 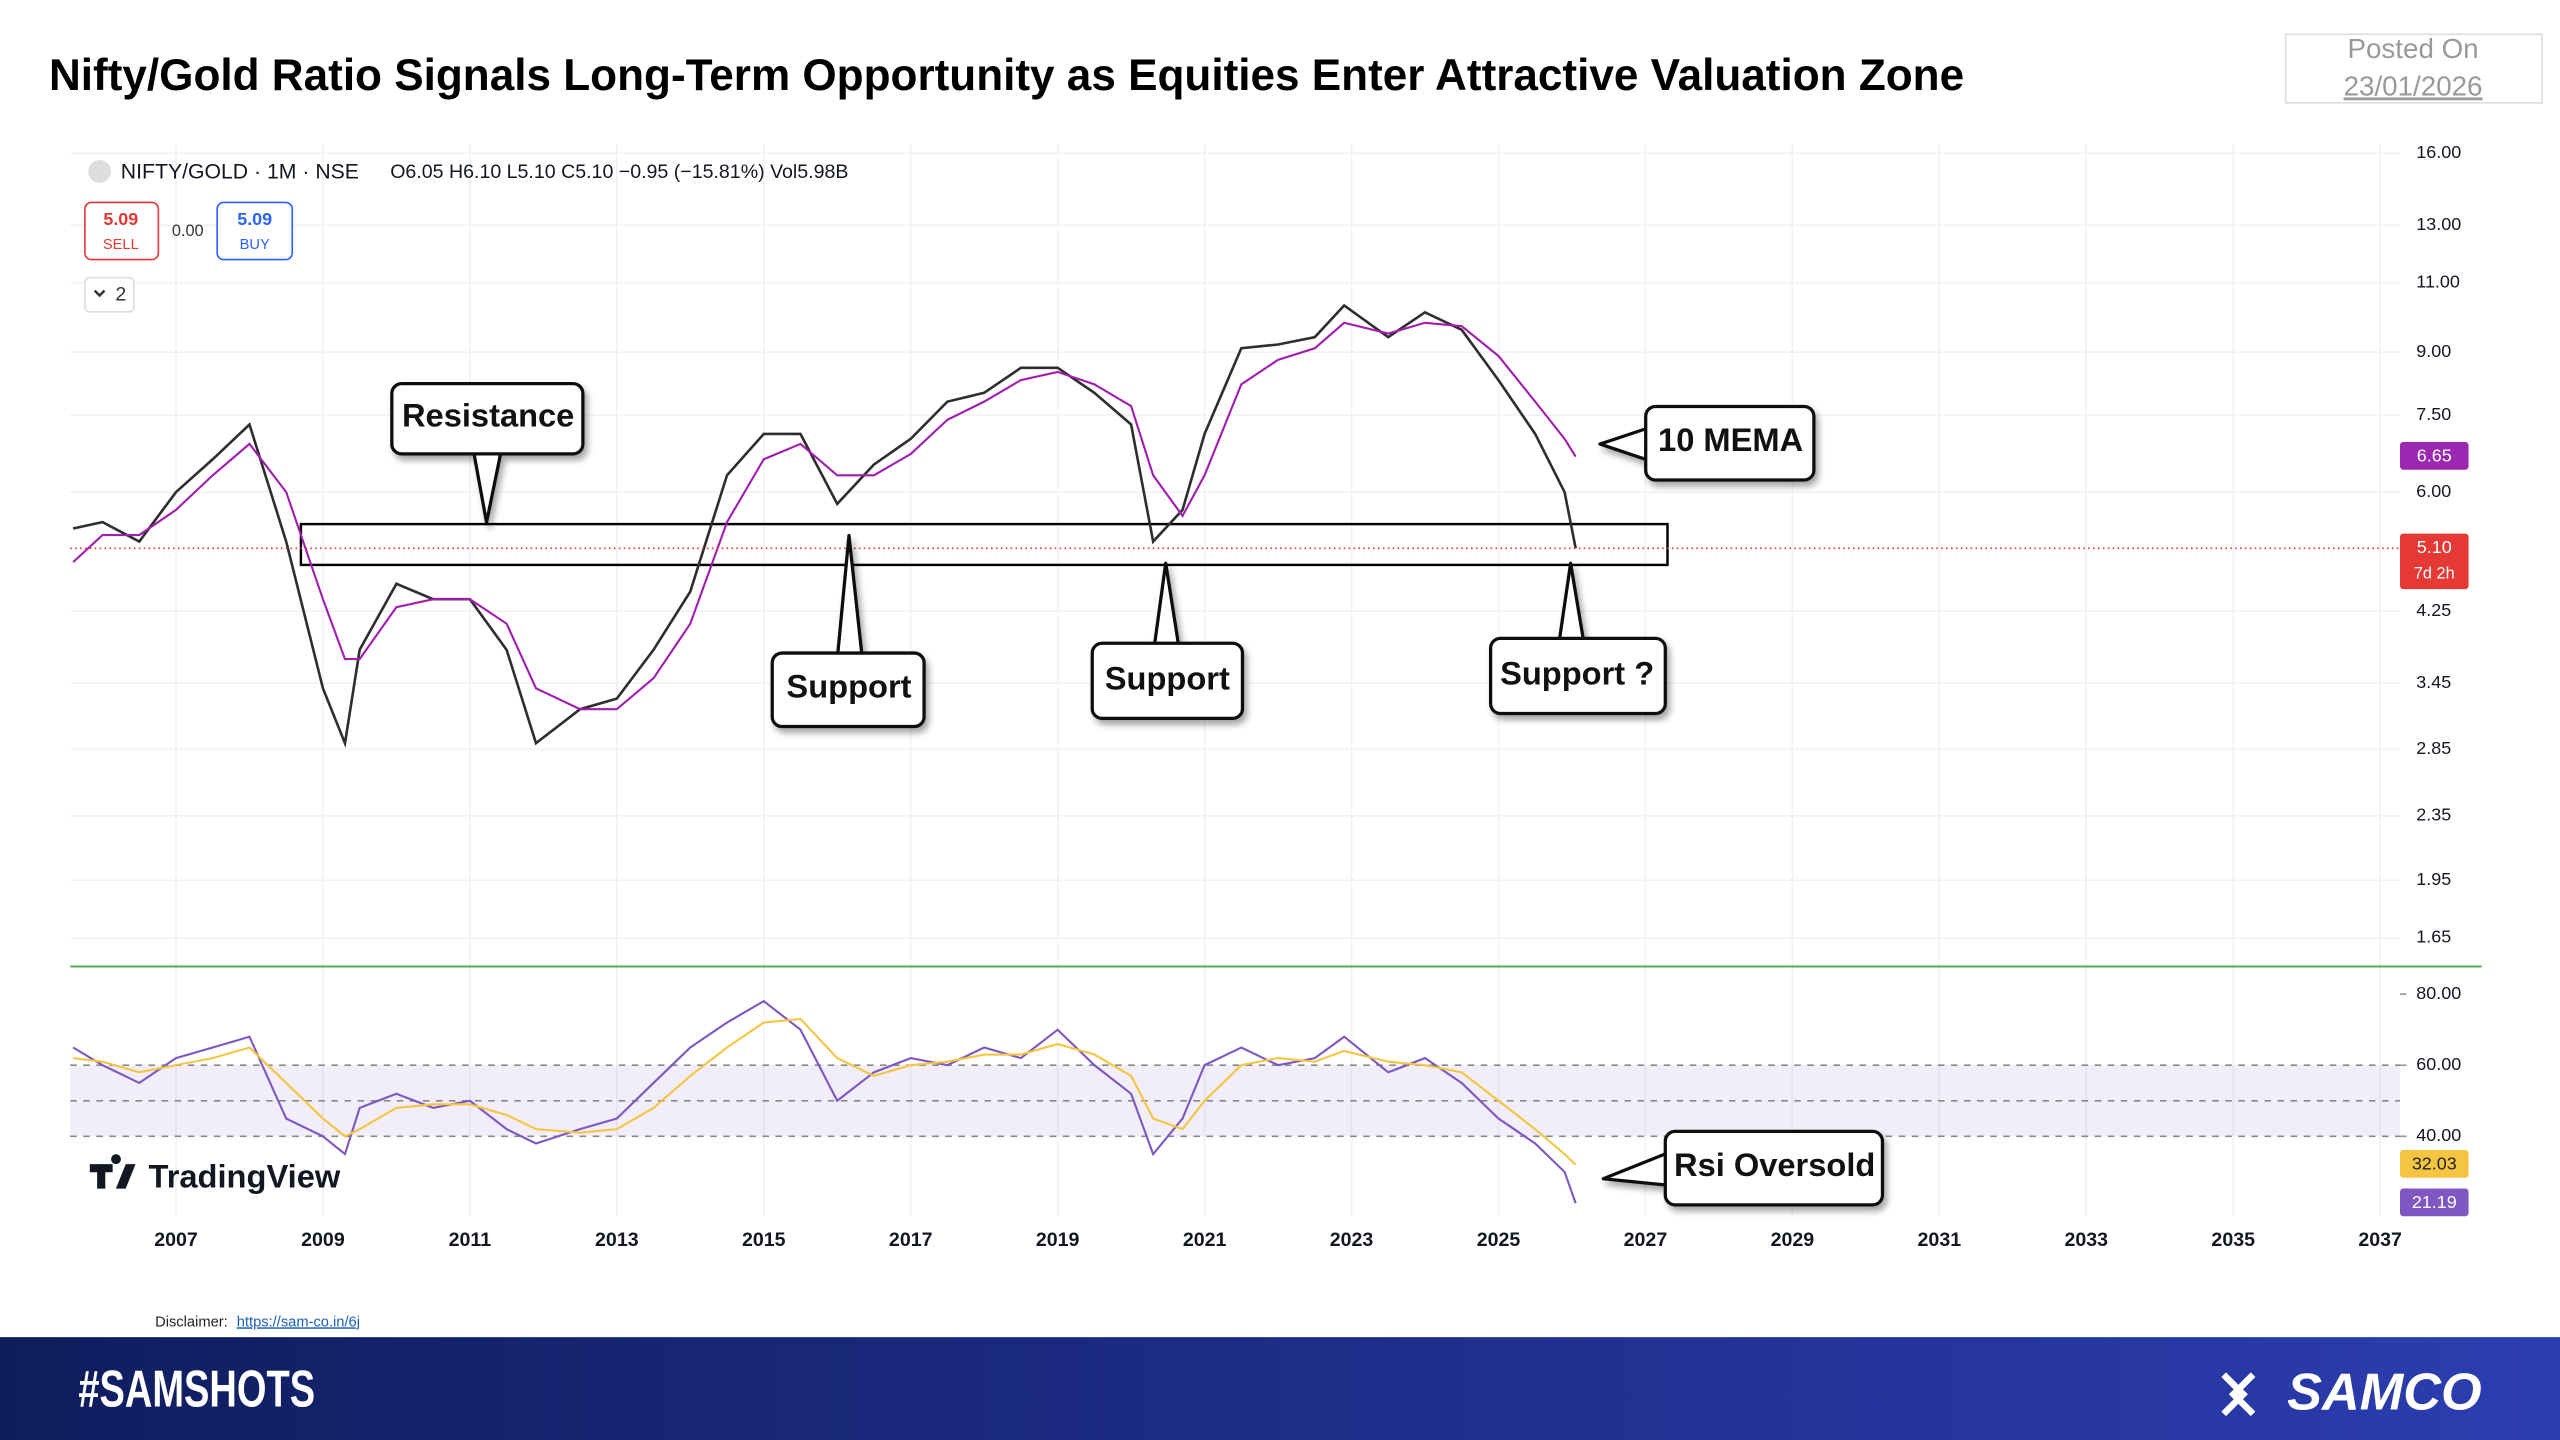 I want to click on zone, so click(x=984, y=544).